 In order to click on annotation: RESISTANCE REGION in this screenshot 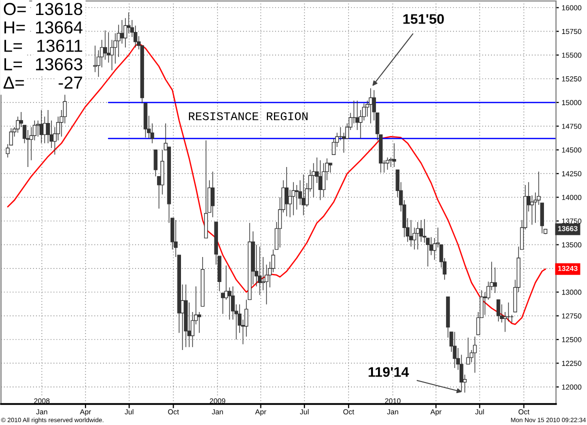, I will do `click(248, 116)`.